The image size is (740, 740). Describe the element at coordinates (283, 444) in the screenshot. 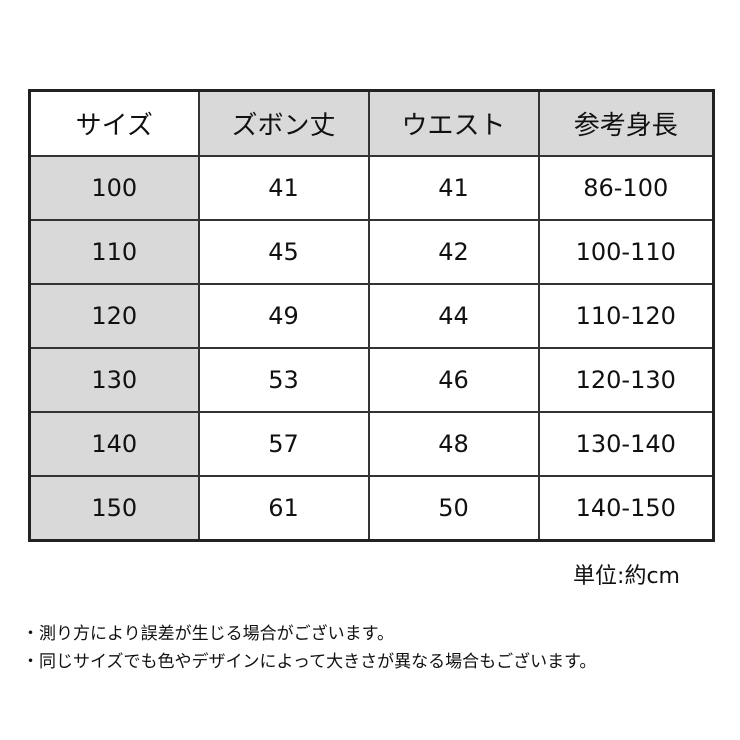

I see `cell-pants-length: 57` at that location.